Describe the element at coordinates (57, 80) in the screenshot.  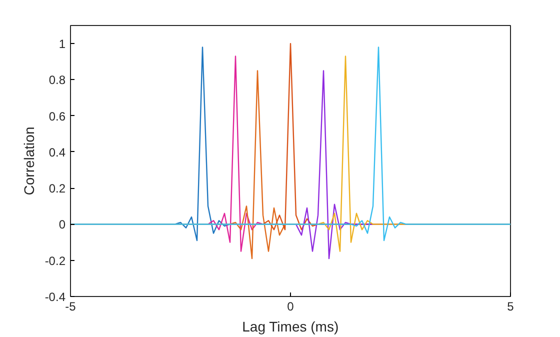
I see `y-tick-label: 0.8` at that location.